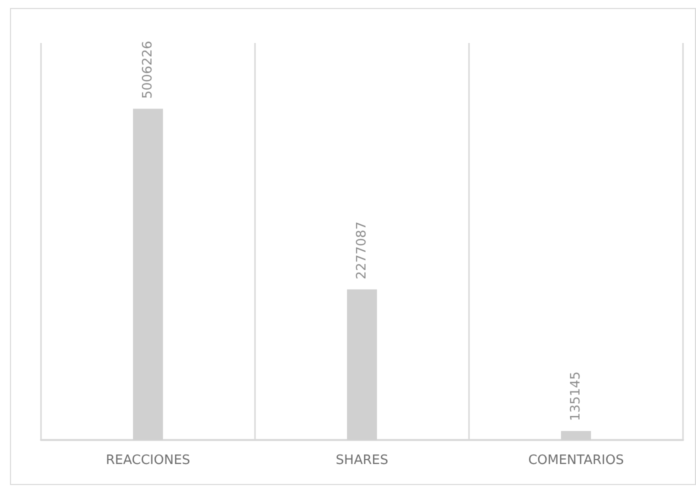 This screenshot has height=489, width=696. What do you see at coordinates (362, 460) in the screenshot?
I see `x-tick-label: SHARES` at bounding box center [362, 460].